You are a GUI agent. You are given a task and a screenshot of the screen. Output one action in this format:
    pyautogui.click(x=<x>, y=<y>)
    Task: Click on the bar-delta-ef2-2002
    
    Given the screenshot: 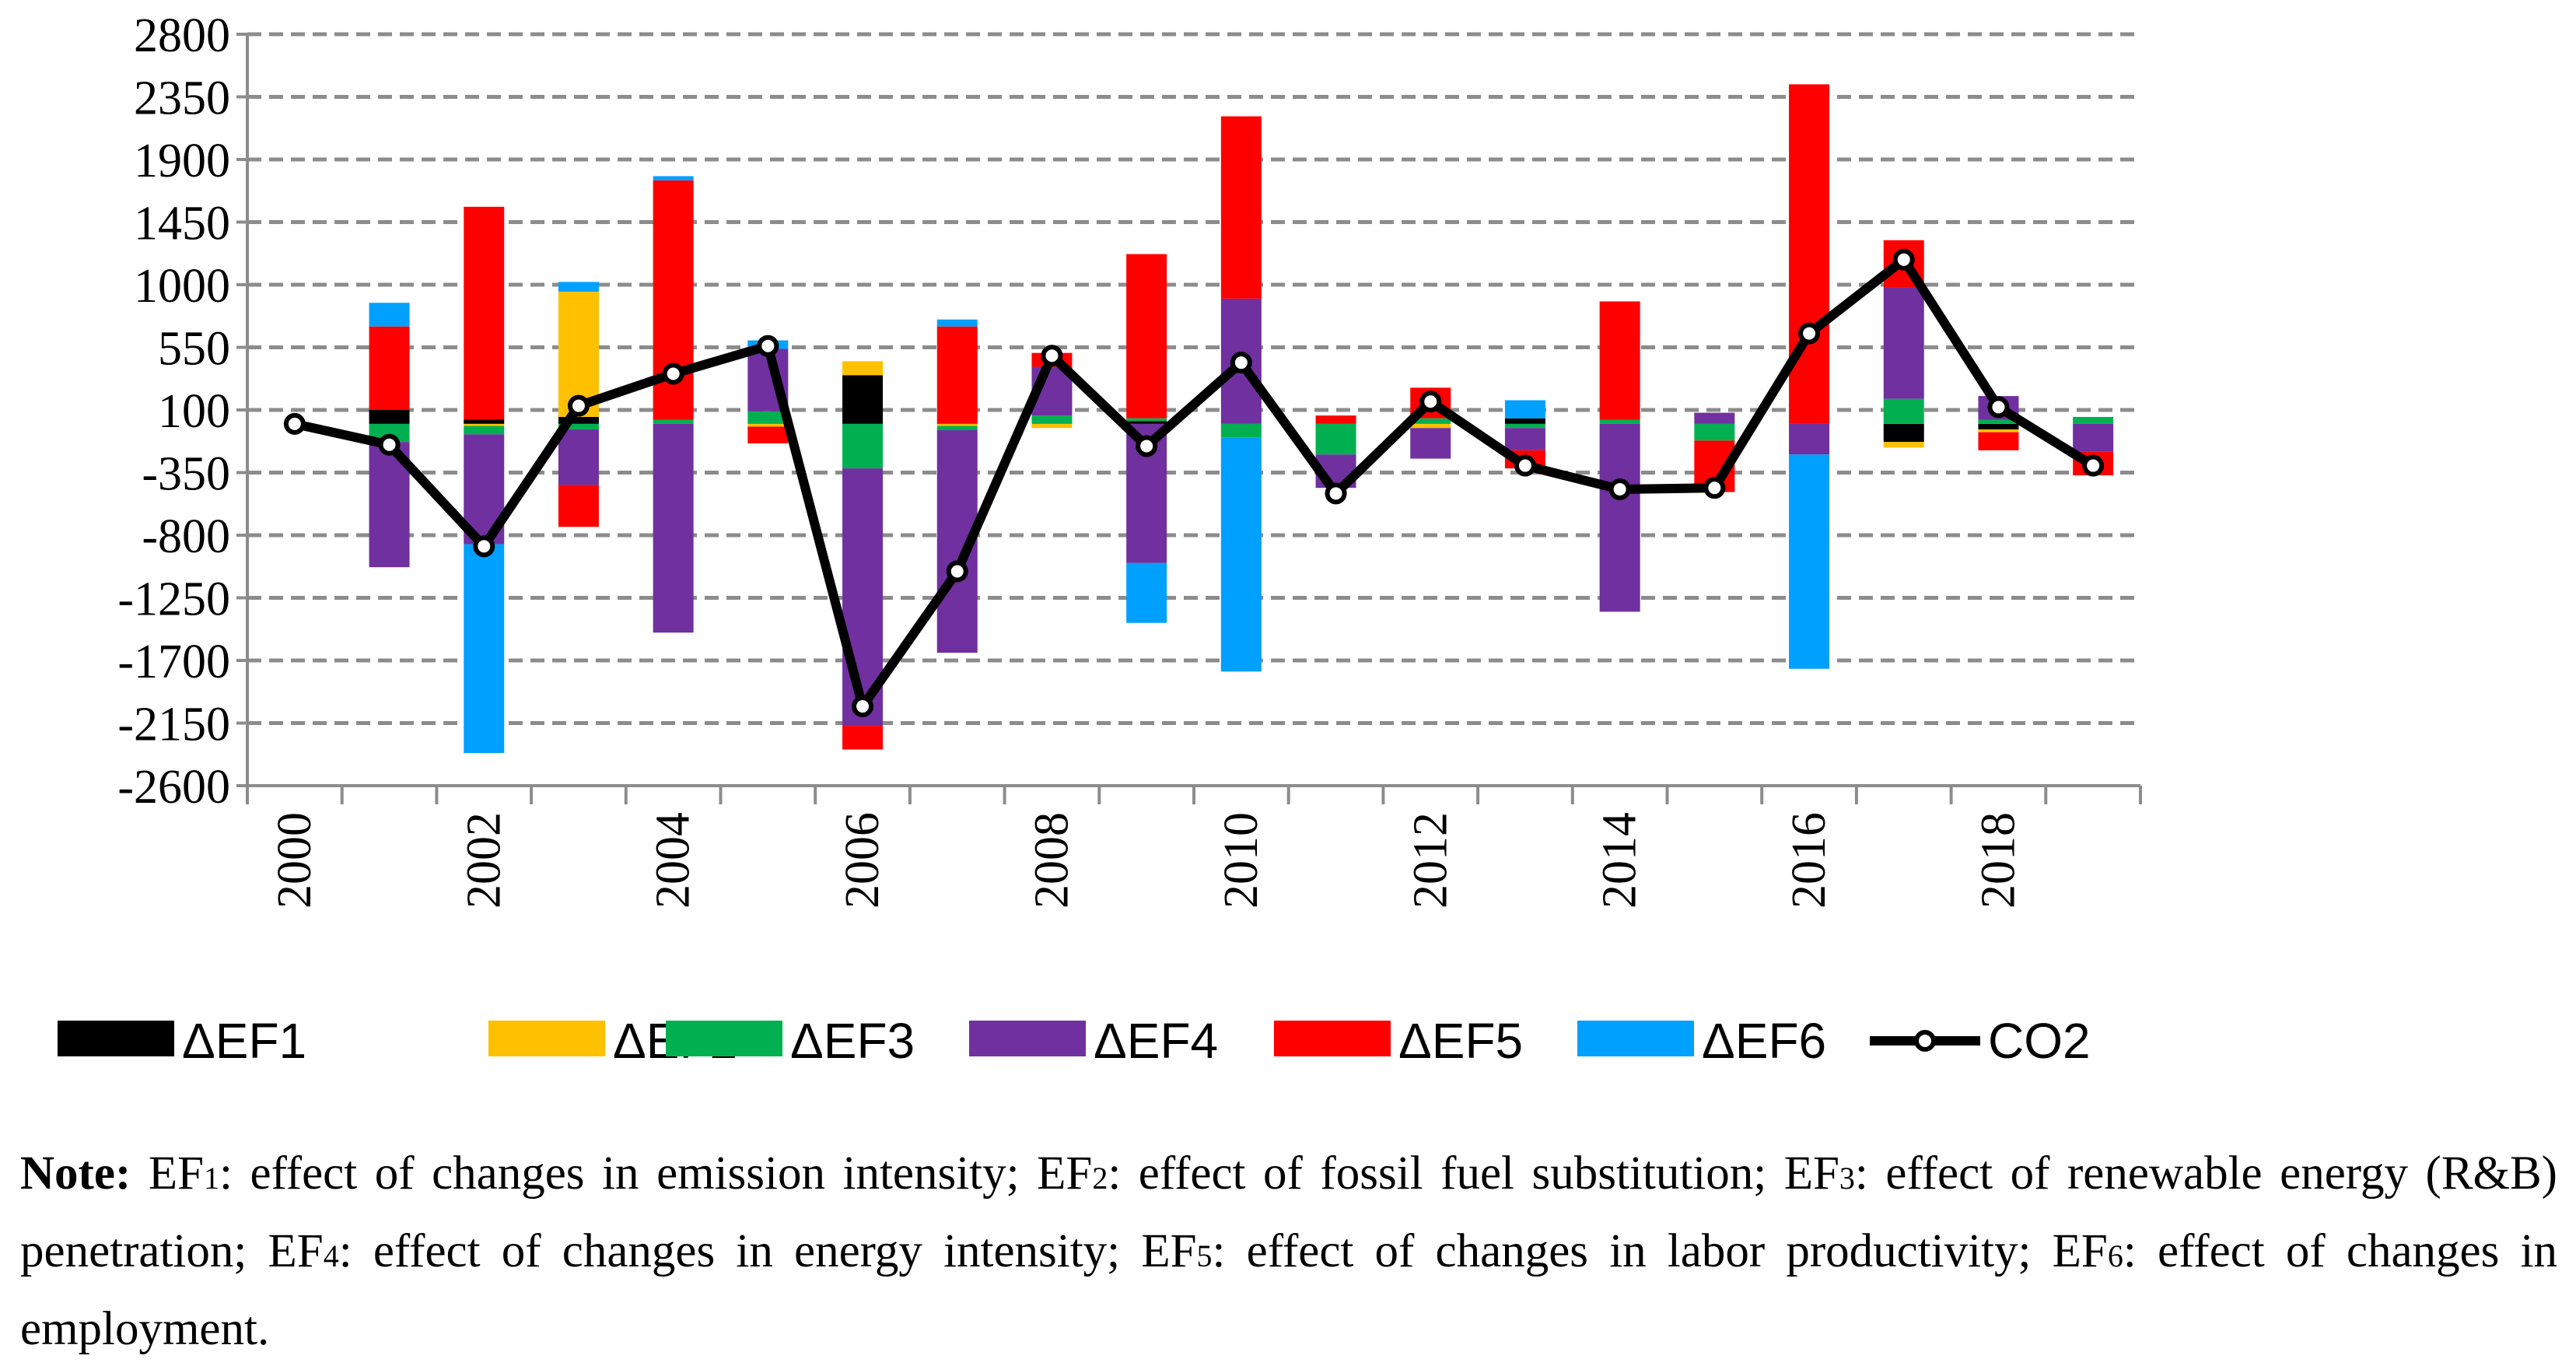 What is the action you would take?
    pyautogui.click(x=484, y=424)
    